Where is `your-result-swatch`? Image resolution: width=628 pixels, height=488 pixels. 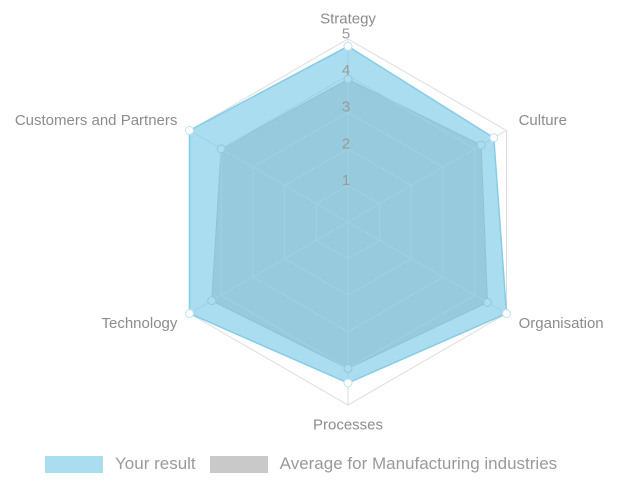 your-result-swatch is located at coordinates (74, 464).